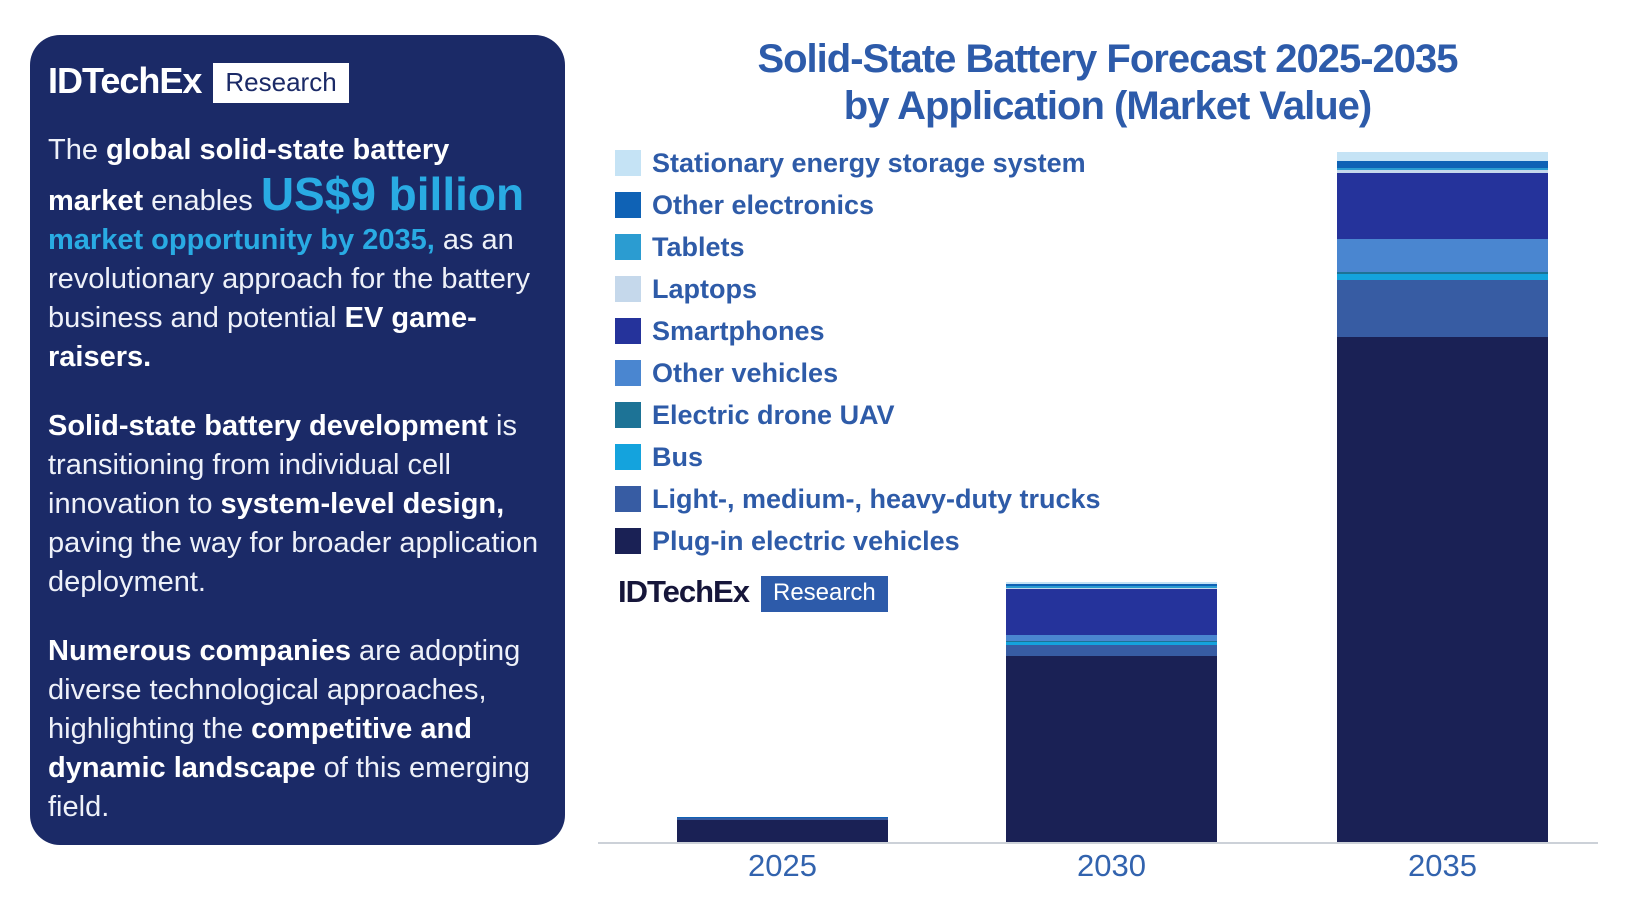 This screenshot has height=918, width=1631. I want to click on legend-item: Smartphones, so click(858, 331).